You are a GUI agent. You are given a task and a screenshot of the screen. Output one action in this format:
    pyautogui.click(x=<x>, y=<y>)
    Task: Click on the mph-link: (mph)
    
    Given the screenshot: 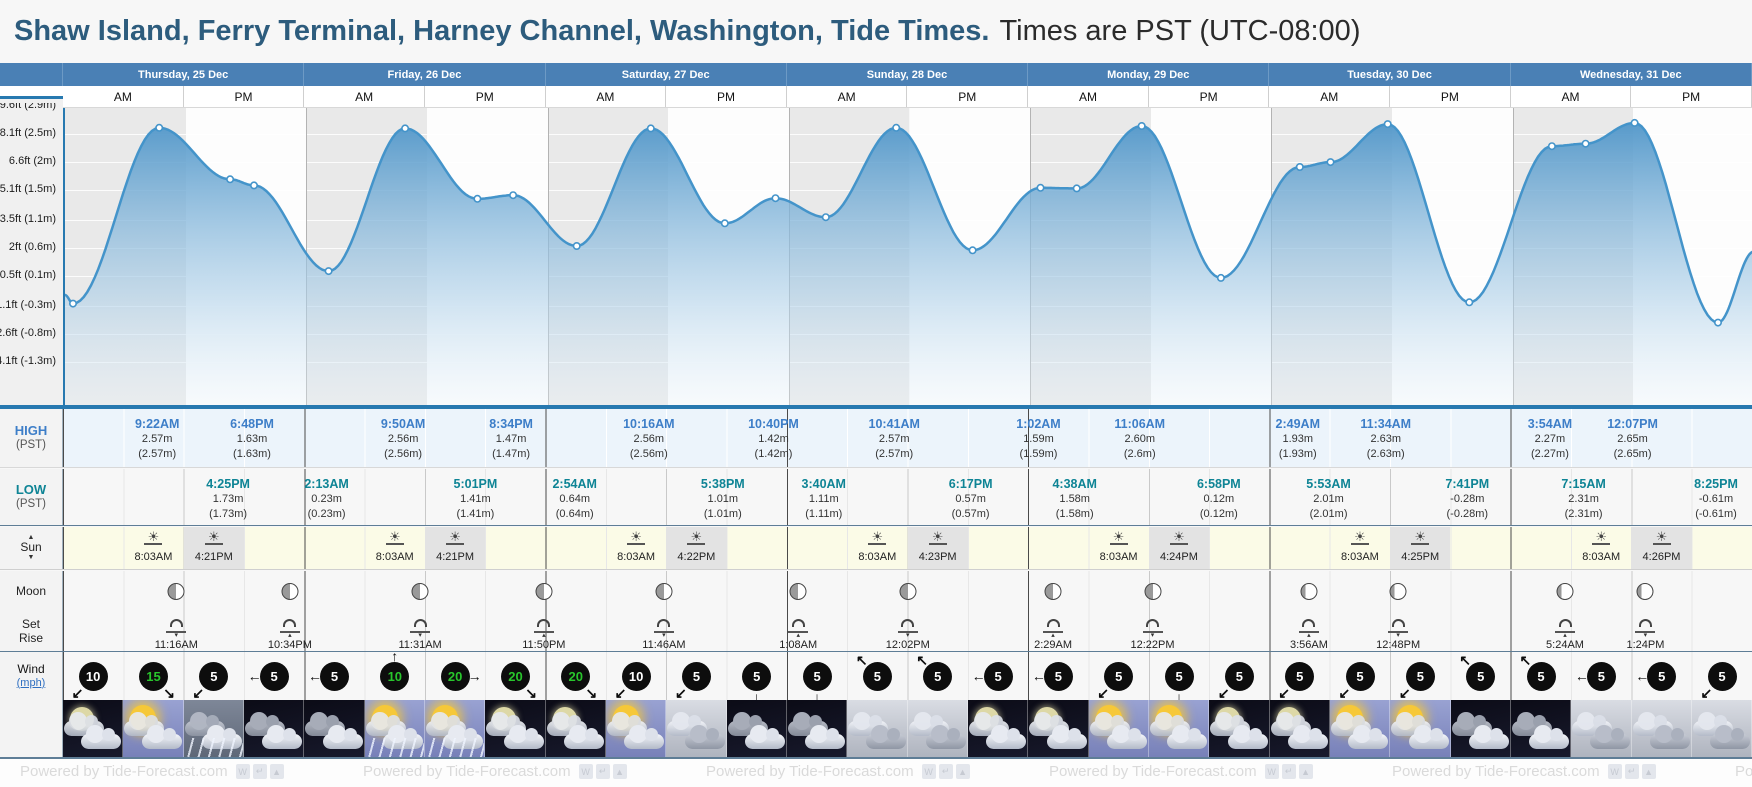 What is the action you would take?
    pyautogui.click(x=31, y=682)
    